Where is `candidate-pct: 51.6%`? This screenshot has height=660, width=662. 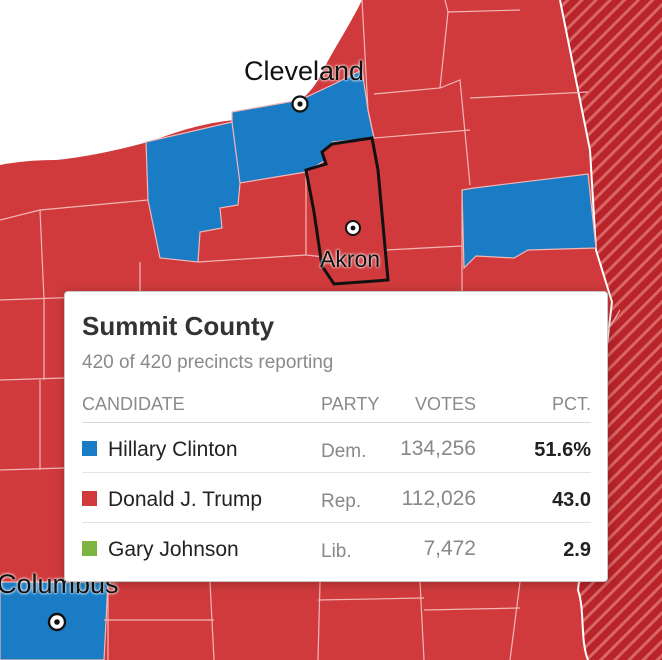 candidate-pct: 51.6% is located at coordinates (562, 450).